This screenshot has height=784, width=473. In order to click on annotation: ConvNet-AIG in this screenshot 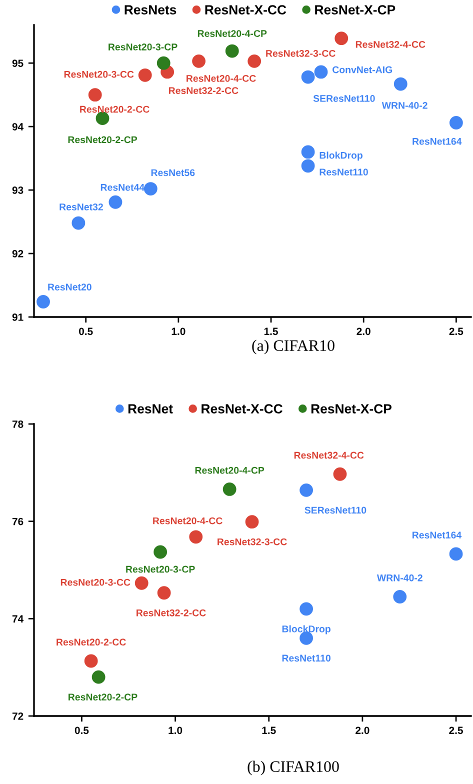, I will do `click(362, 70)`.